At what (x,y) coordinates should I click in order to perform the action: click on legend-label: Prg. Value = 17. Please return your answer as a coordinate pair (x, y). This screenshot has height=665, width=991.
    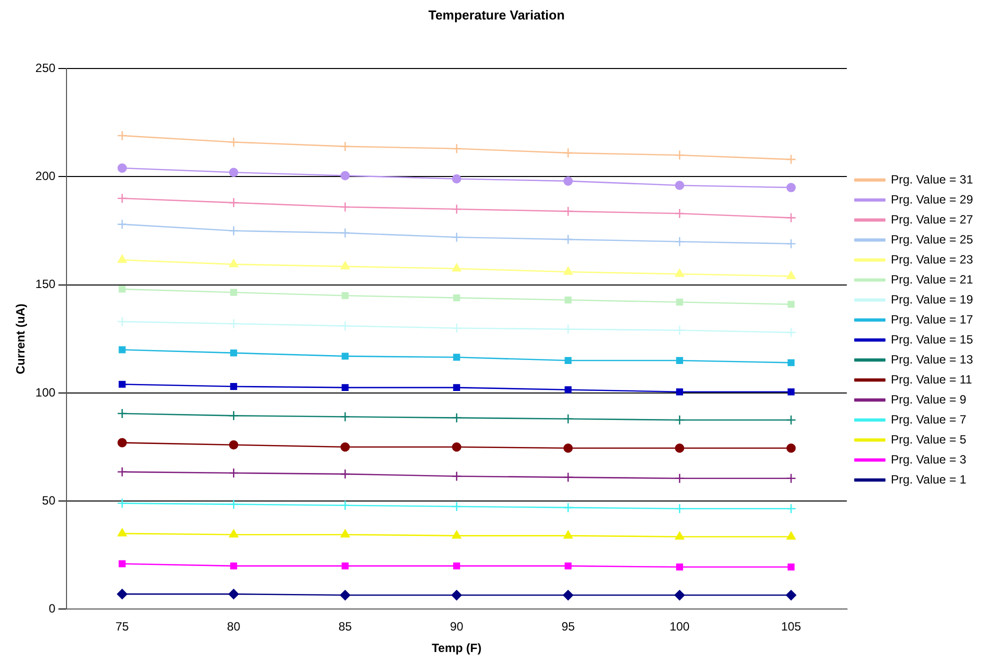
    Looking at the image, I should click on (932, 319).